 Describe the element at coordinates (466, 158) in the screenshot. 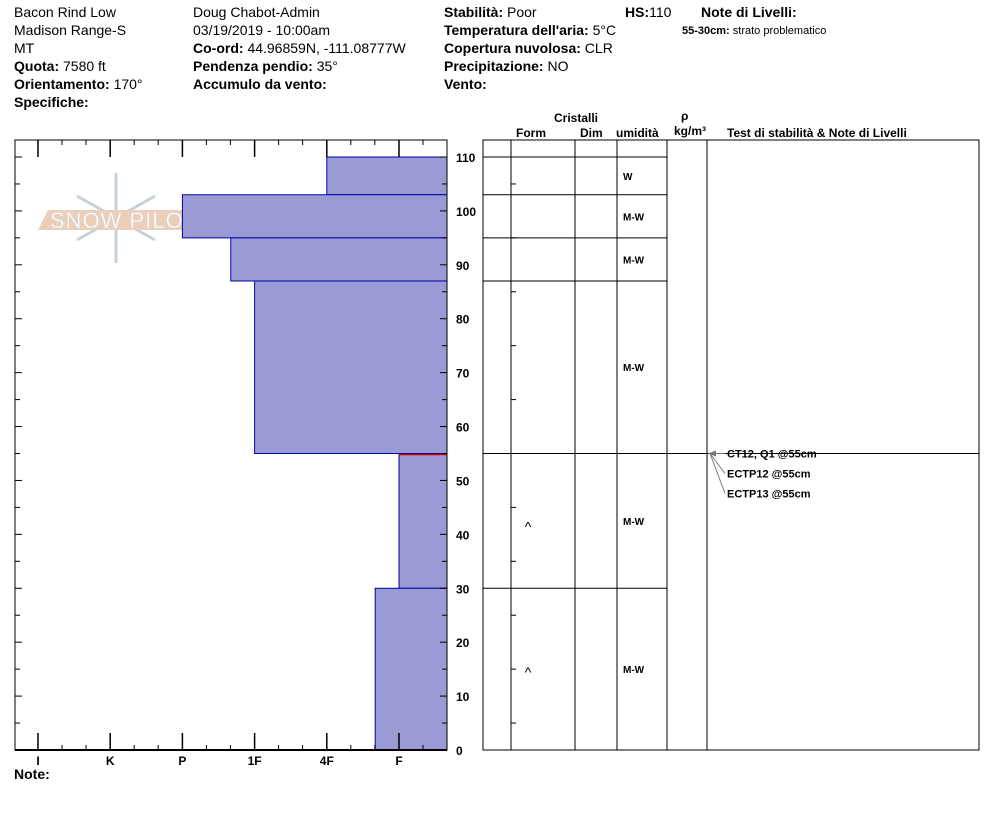

I see `y-tick-label: 110` at that location.